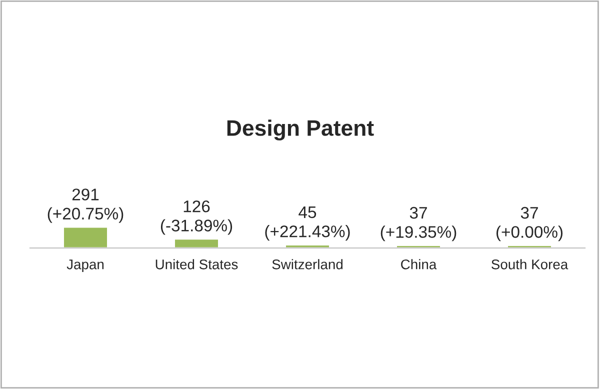 This screenshot has height=389, width=600. I want to click on data-label: 37 (+0.00%), so click(529, 224).